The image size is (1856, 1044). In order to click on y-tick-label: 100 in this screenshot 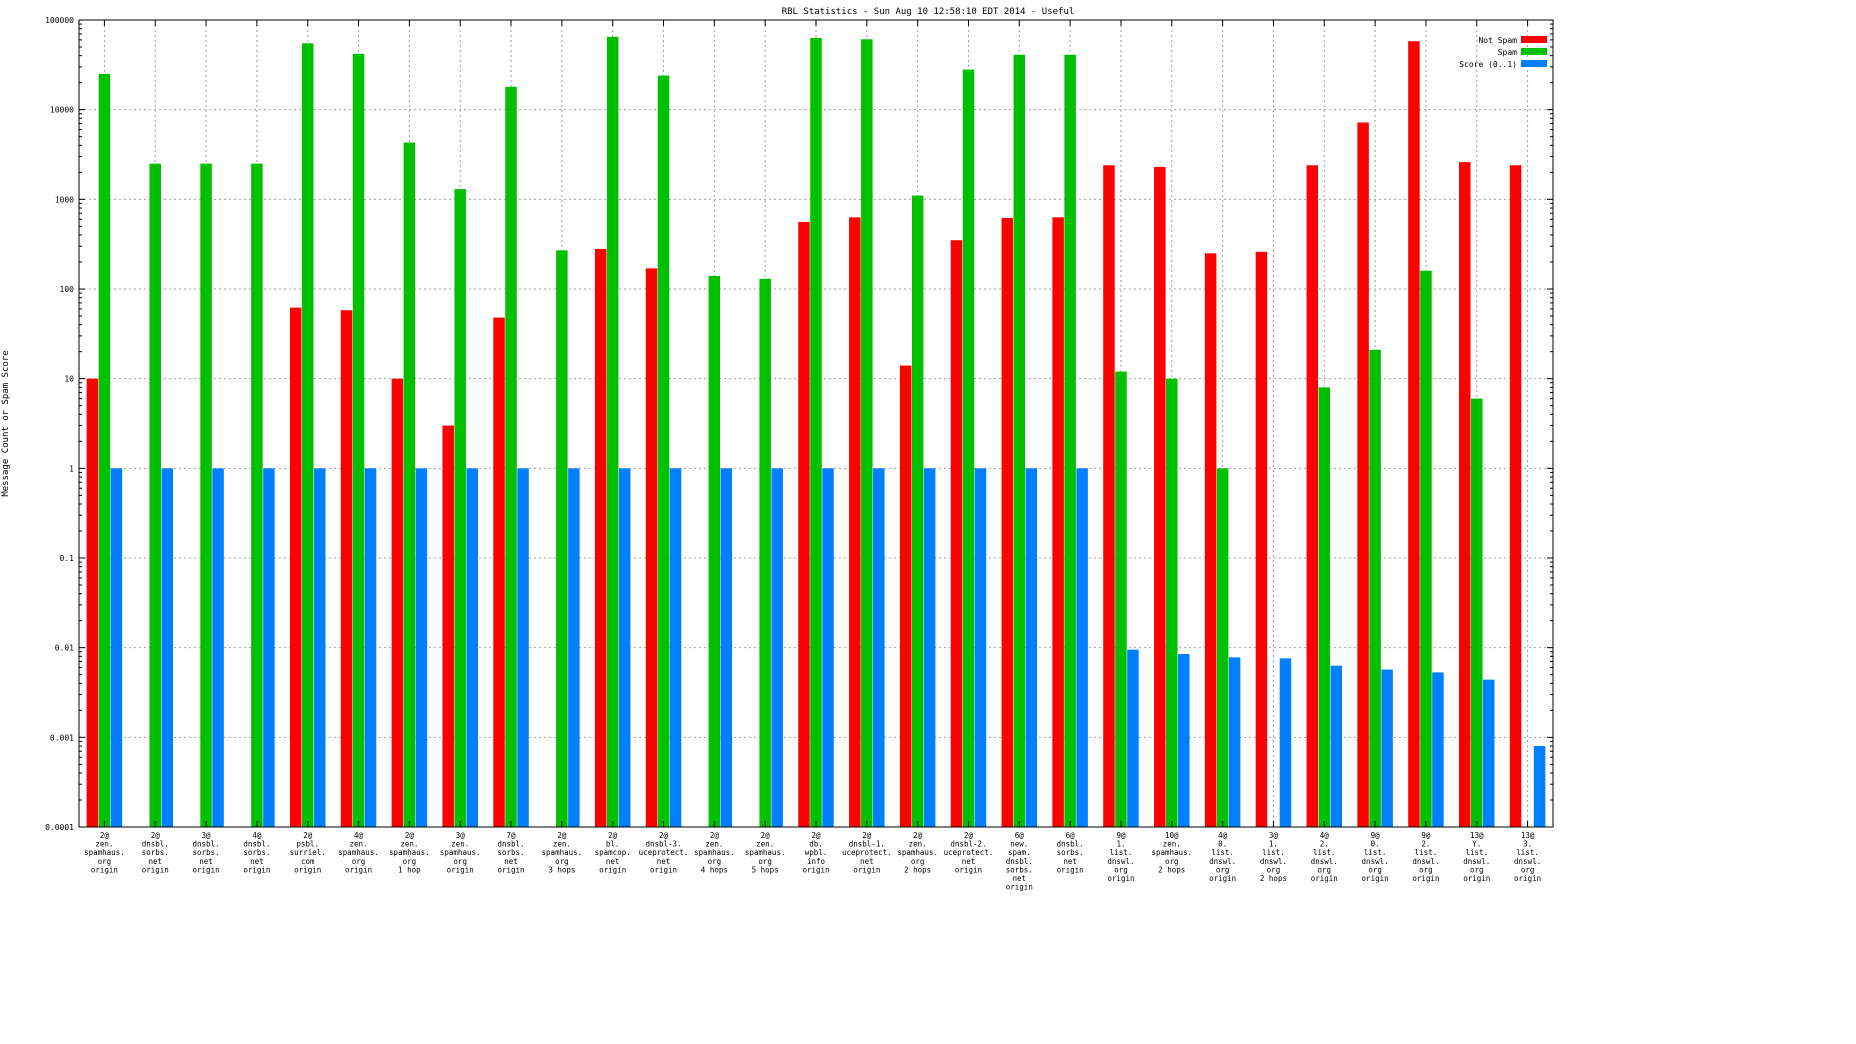, I will do `click(67, 289)`.